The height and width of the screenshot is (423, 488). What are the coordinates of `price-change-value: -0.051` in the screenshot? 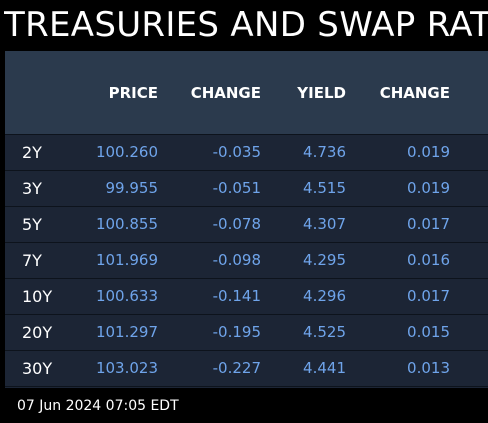 It's located at (236, 188).